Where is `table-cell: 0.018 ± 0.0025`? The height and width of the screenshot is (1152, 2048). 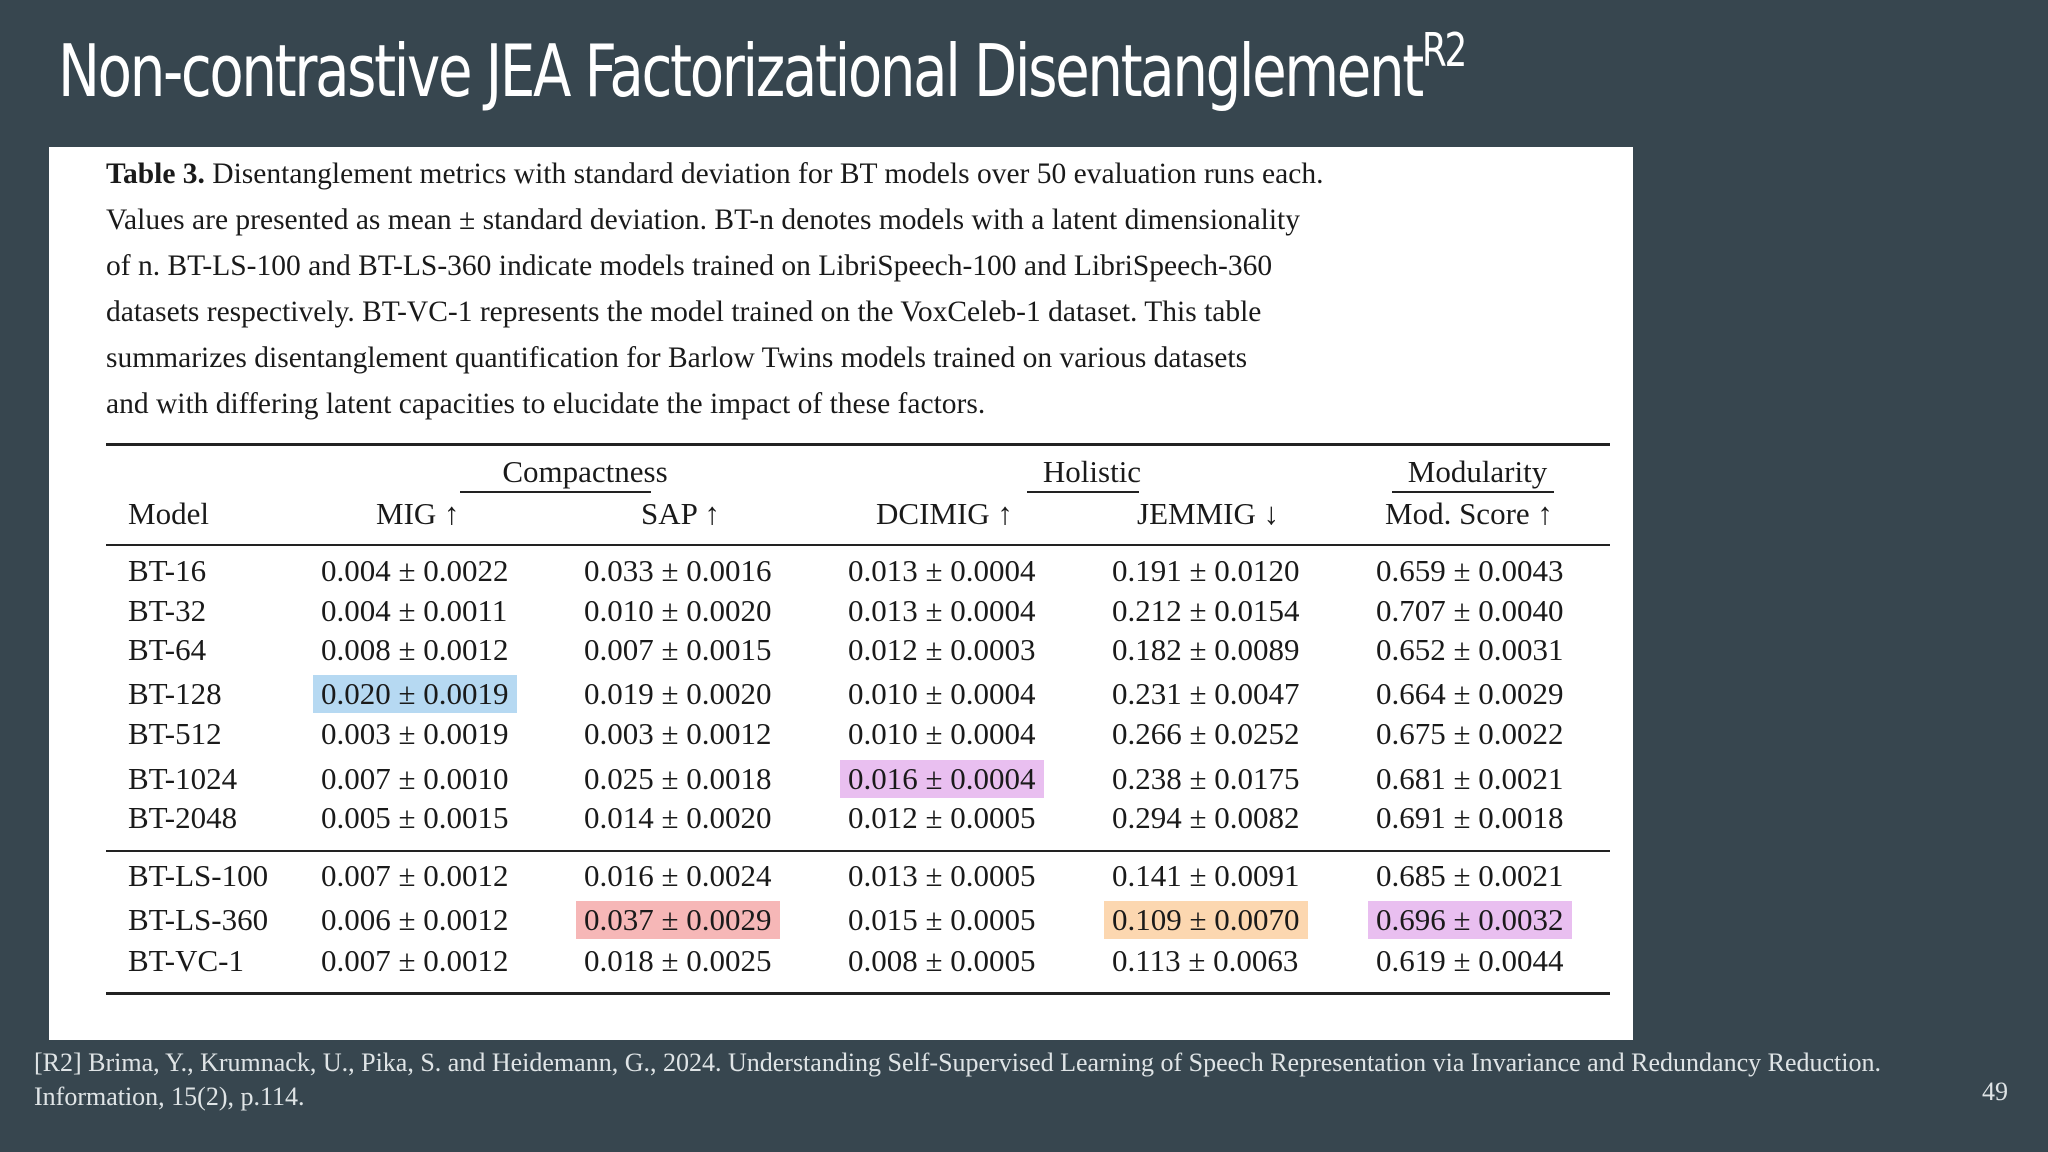 table-cell: 0.018 ± 0.0025 is located at coordinates (678, 960).